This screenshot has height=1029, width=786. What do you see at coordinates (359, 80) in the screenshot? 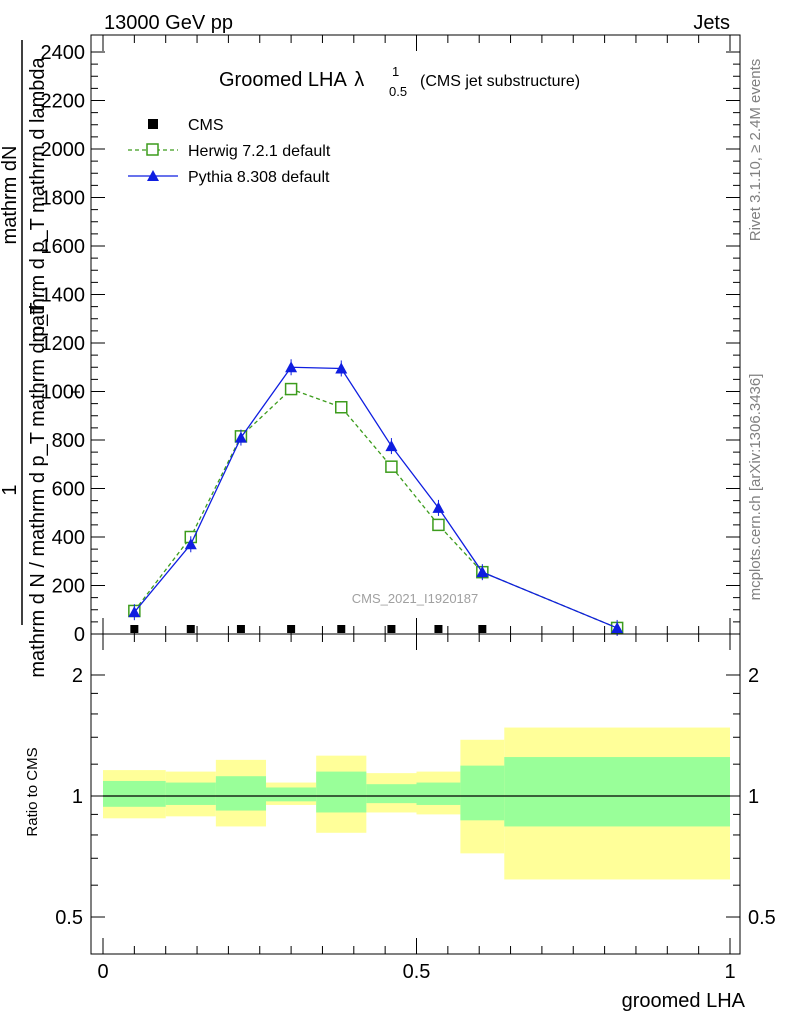
I see `plot-title-symbol: λ` at bounding box center [359, 80].